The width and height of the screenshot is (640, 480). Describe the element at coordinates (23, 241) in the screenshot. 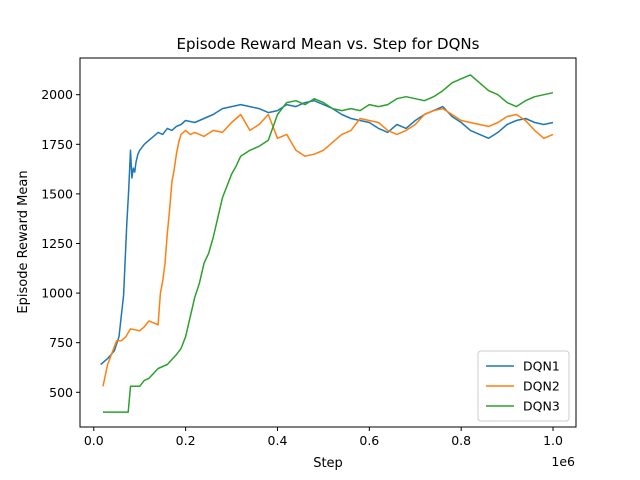

I see `y-axis-label: Episode Reward Mean` at that location.